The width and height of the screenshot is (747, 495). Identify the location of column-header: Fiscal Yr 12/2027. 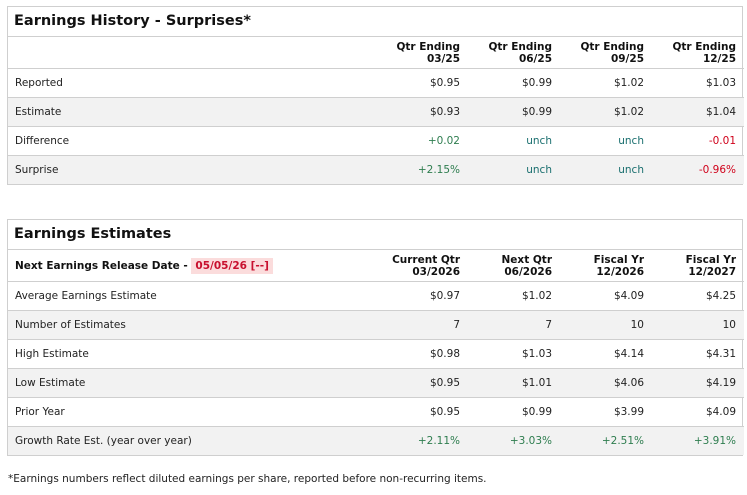
(698, 266).